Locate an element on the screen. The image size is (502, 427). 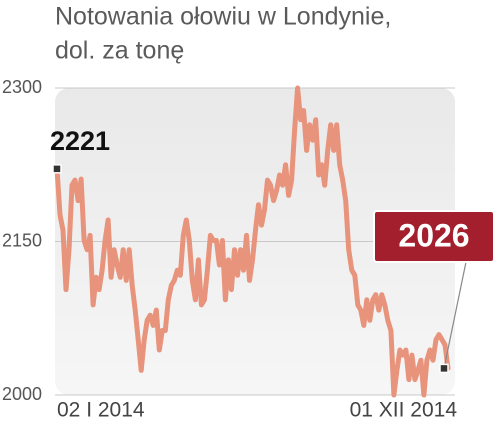
callout-connector is located at coordinates (455, 315).